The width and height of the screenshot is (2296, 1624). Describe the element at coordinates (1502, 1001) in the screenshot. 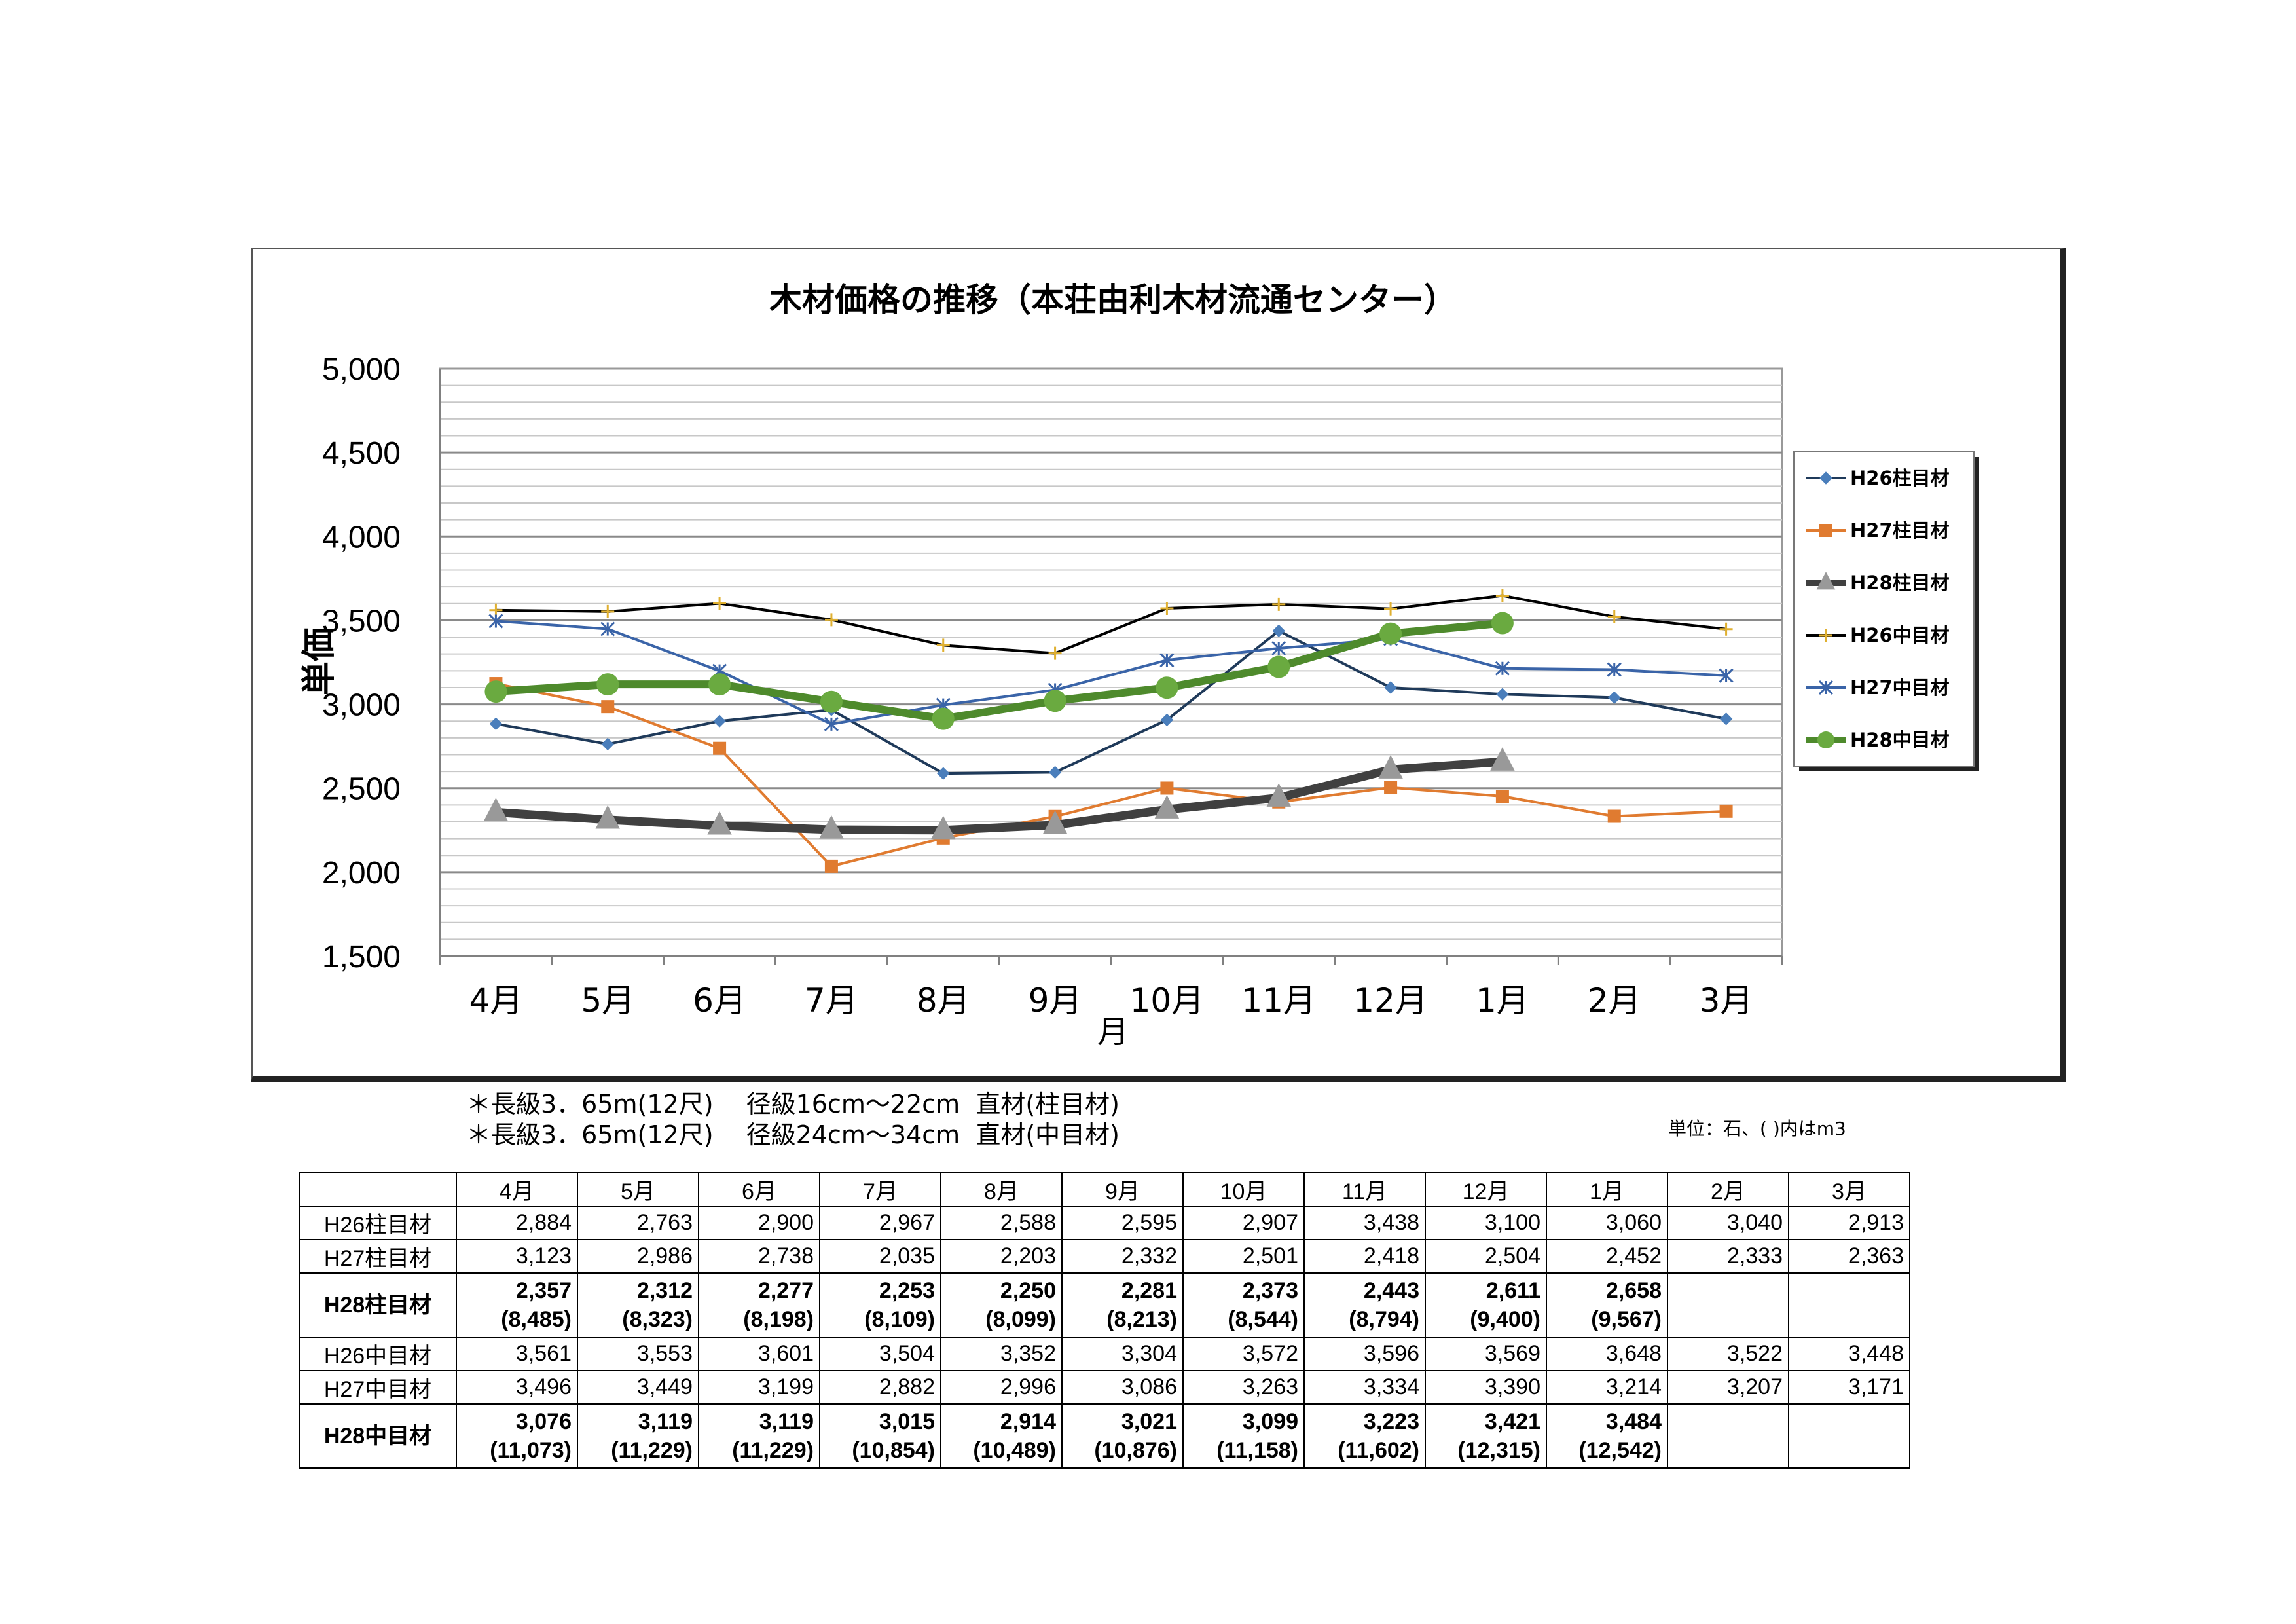

I see `x-tick-label: 1月` at that location.